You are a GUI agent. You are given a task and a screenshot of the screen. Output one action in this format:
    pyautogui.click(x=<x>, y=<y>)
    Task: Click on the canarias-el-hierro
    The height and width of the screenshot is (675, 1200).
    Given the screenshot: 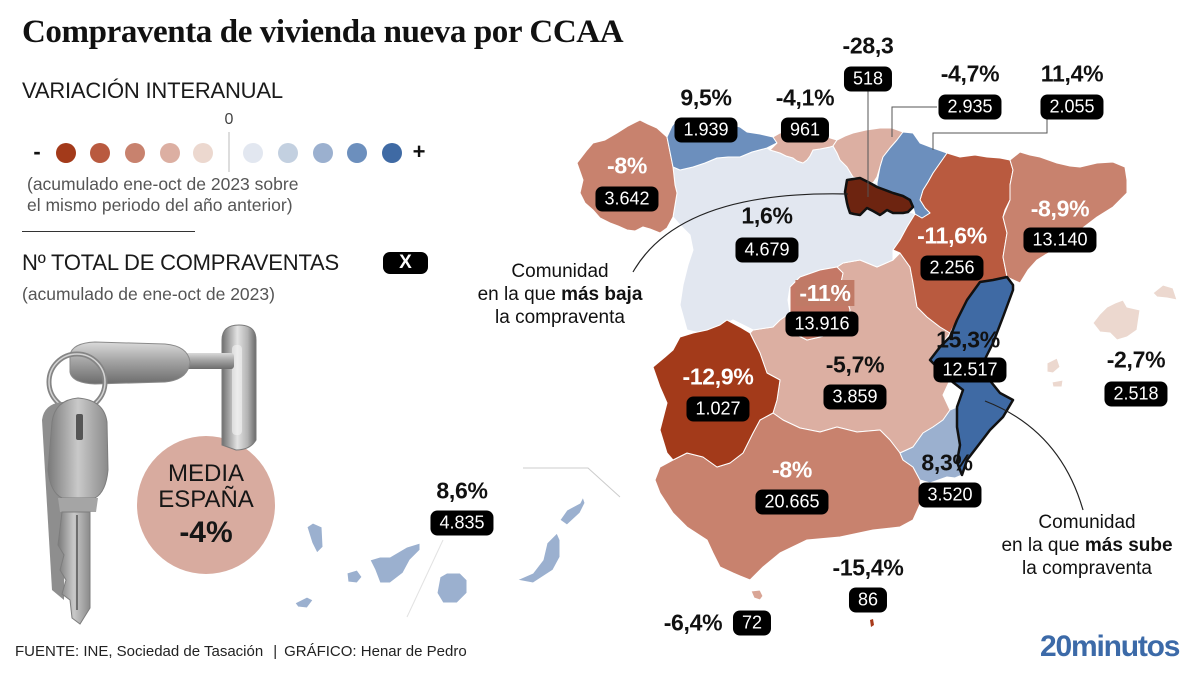 What is the action you would take?
    pyautogui.click(x=304, y=602)
    